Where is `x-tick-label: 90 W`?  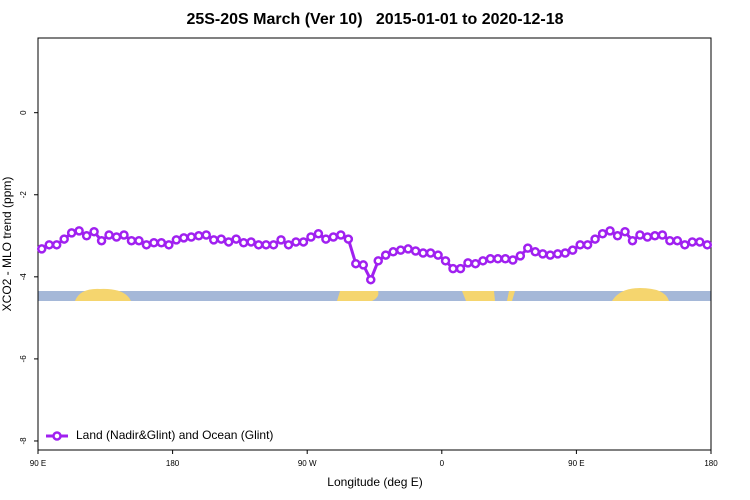 x-tick-label: 90 W is located at coordinates (307, 463).